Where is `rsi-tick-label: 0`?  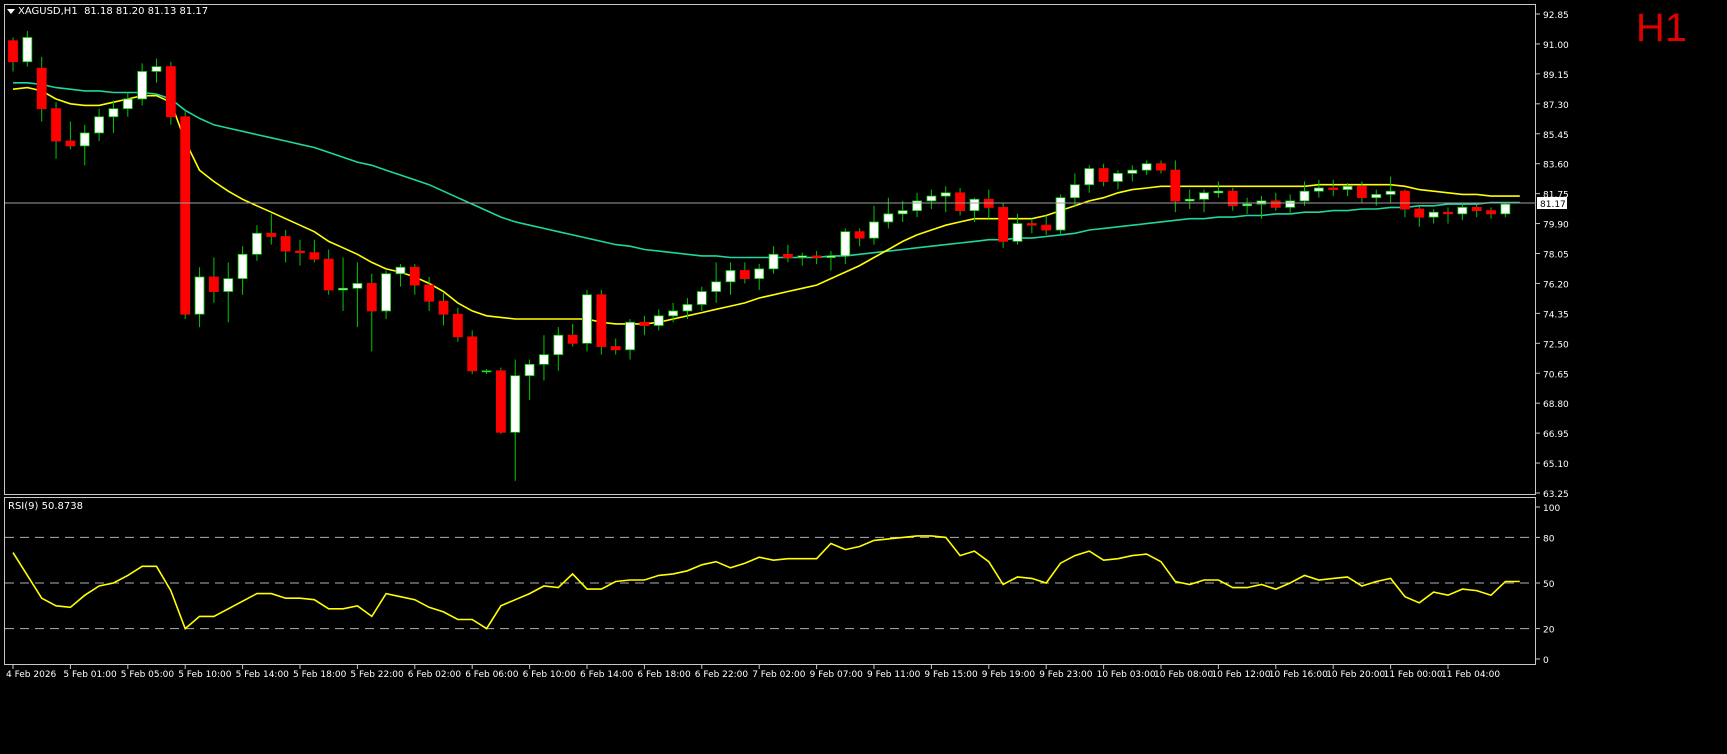
rsi-tick-label: 0 is located at coordinates (1546, 661).